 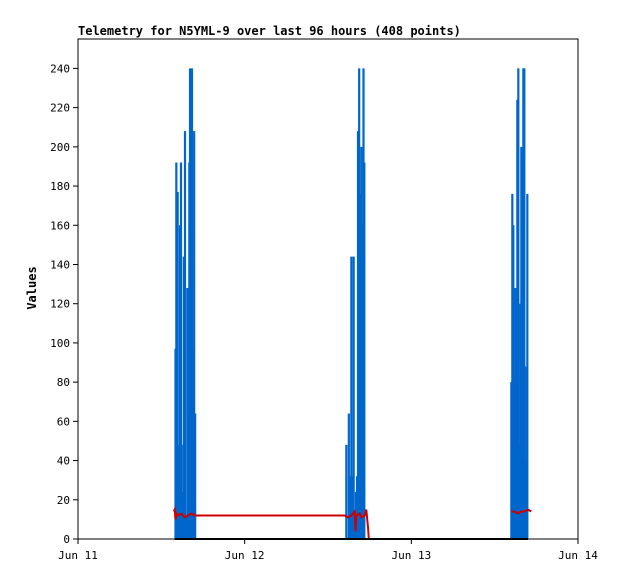 What do you see at coordinates (63, 382) in the screenshot?
I see `y-tick-label: 80` at bounding box center [63, 382].